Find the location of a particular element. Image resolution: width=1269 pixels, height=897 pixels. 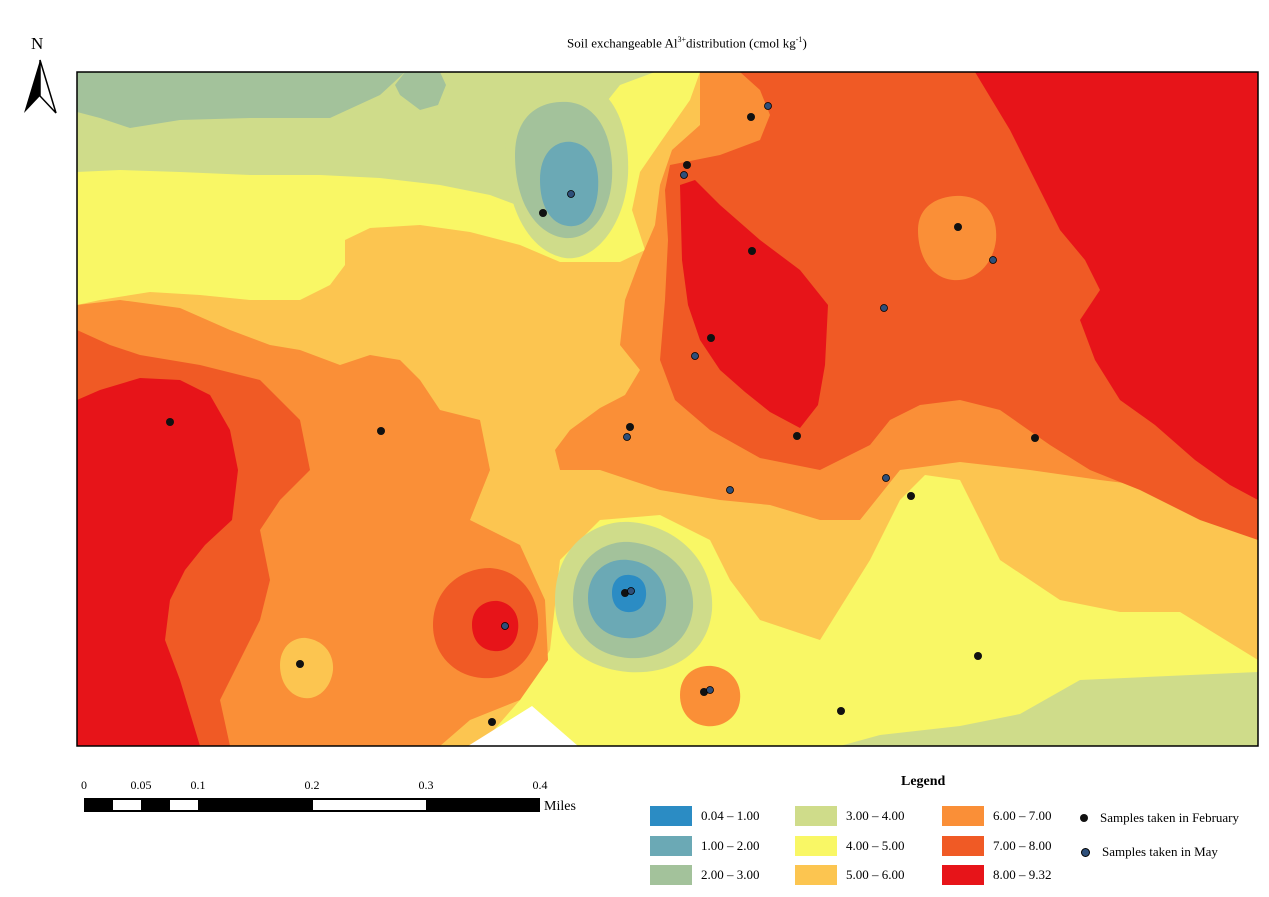

zone-8-9-central is located at coordinates (754, 304).